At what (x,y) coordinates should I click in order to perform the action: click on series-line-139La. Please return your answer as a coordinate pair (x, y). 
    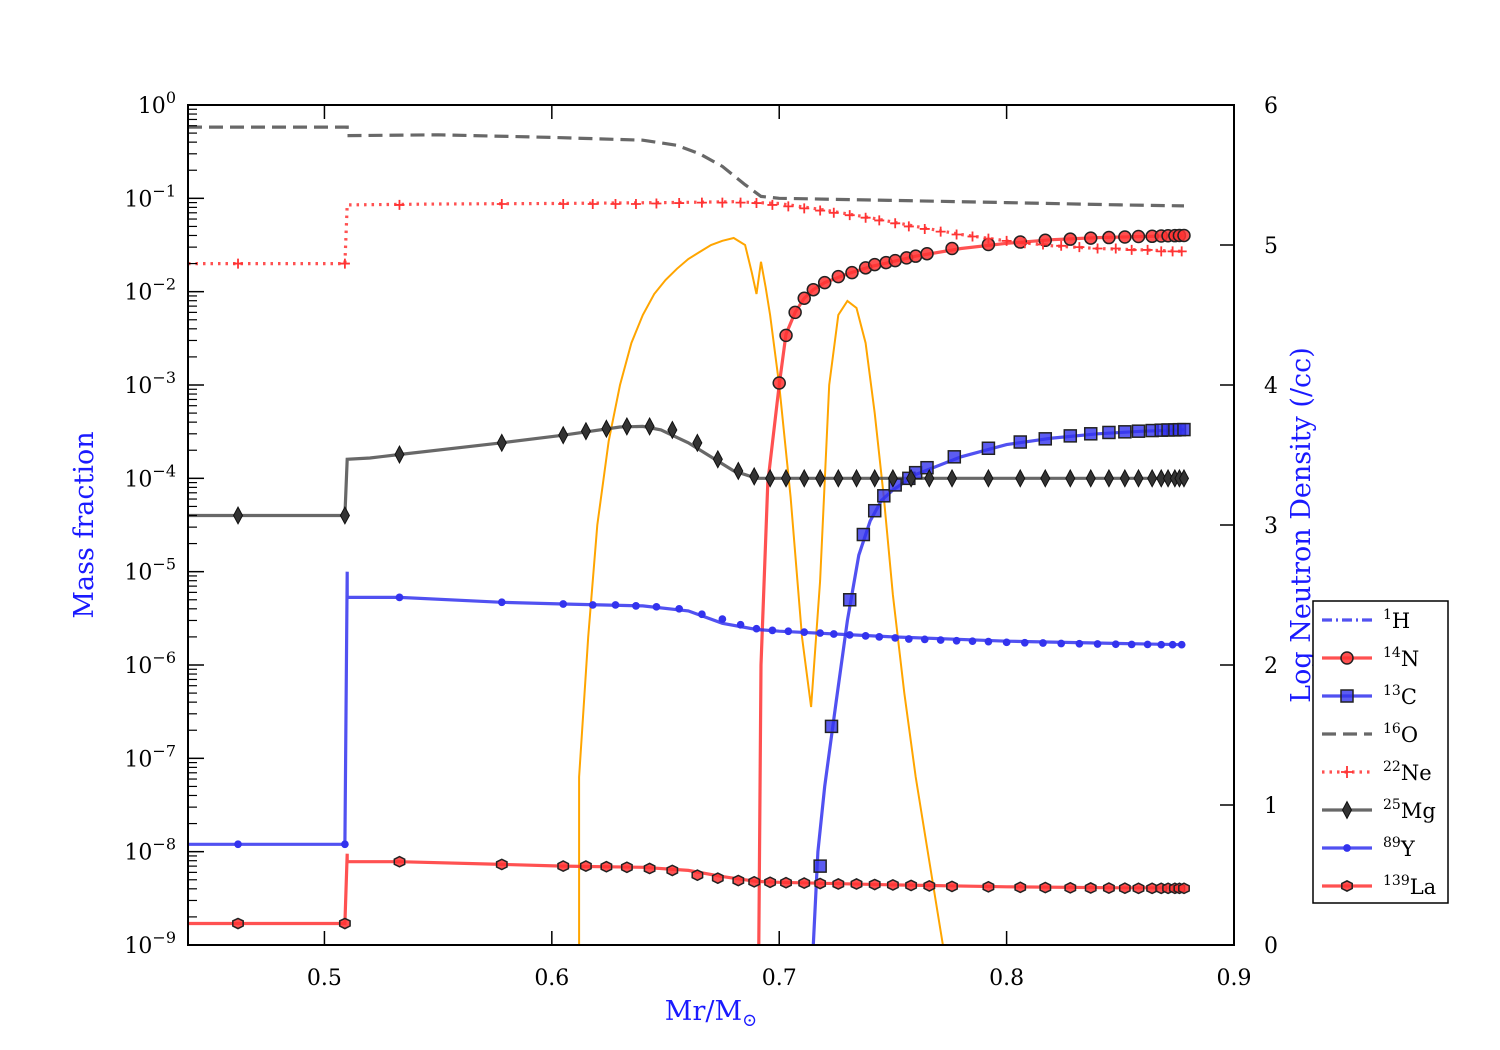
    Looking at the image, I should click on (686, 889).